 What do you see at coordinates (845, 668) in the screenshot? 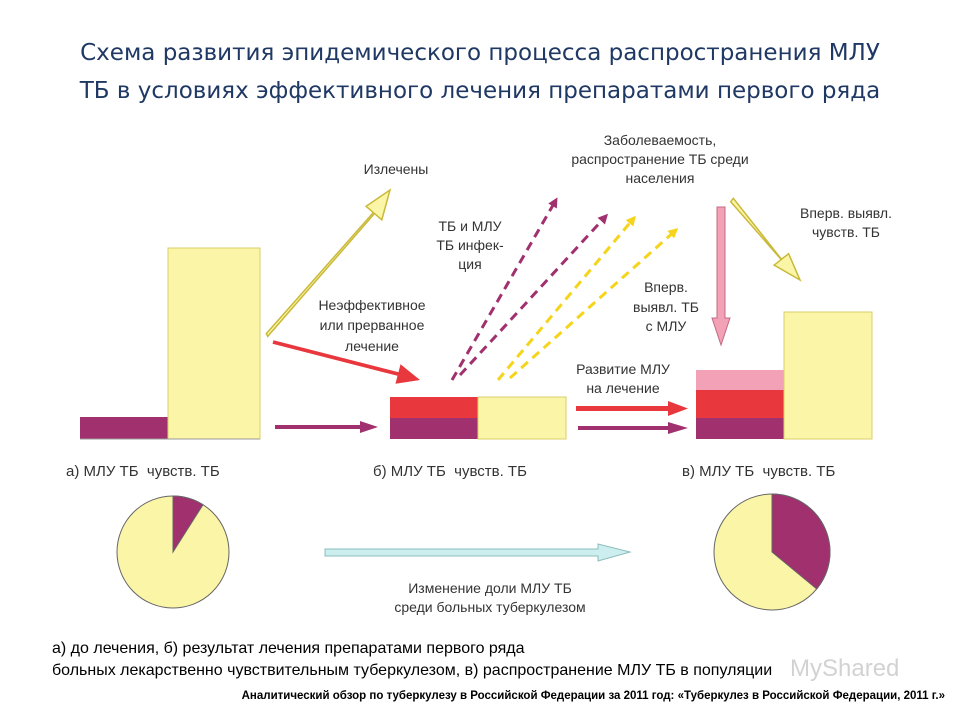
I see `watermark: MyShared` at bounding box center [845, 668].